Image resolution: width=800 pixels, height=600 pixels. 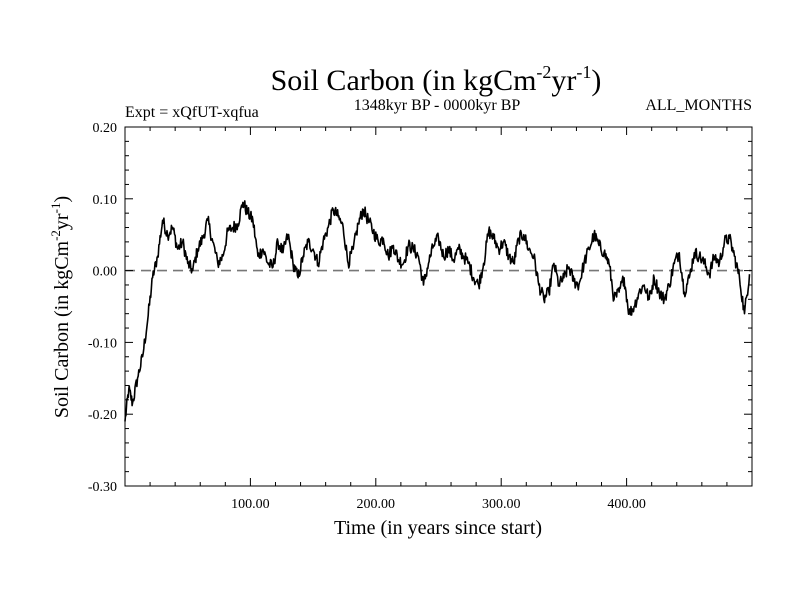 What do you see at coordinates (376, 504) in the screenshot?
I see `x-tick-label: 200.00` at bounding box center [376, 504].